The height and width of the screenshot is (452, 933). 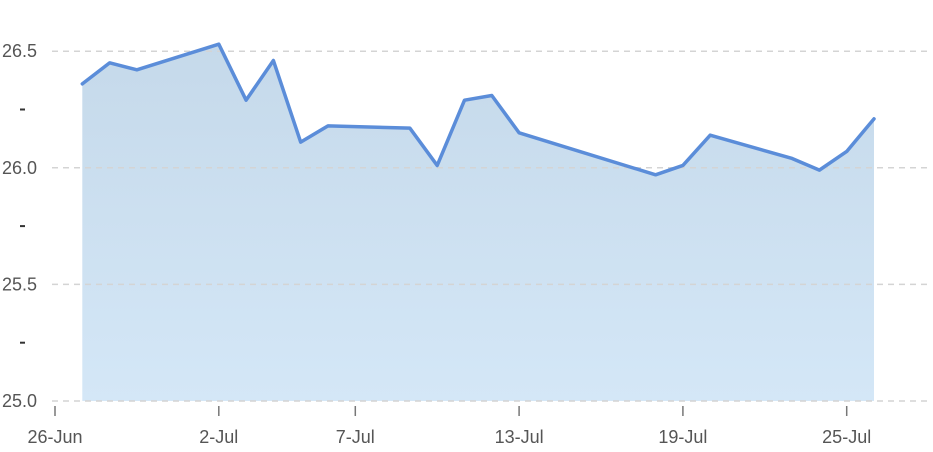 I want to click on x-tick-label: 25-Jul, so click(x=846, y=437).